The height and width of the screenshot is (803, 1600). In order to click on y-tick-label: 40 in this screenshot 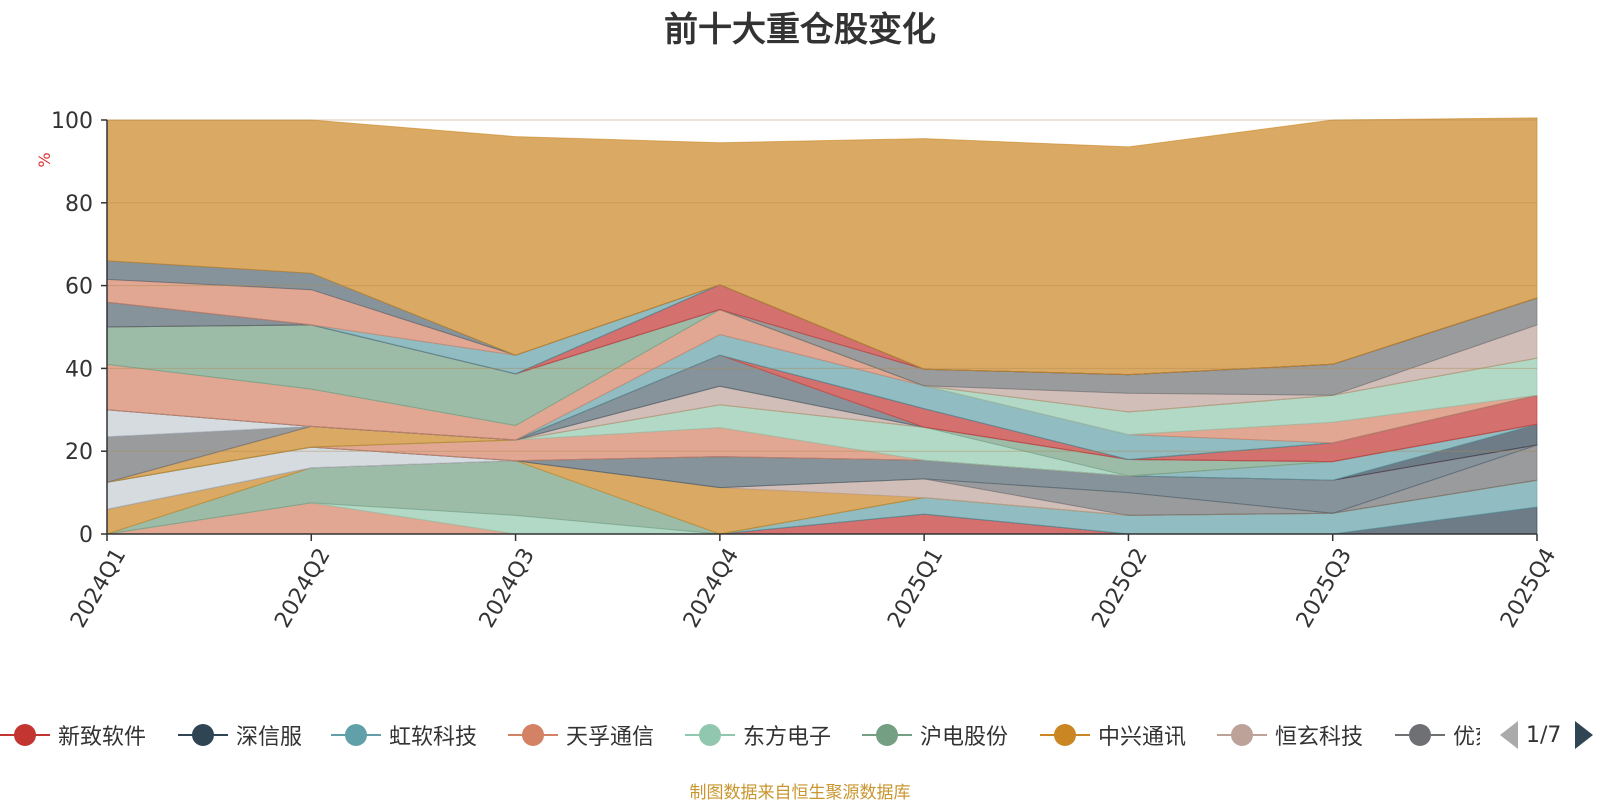, I will do `click(79, 369)`.